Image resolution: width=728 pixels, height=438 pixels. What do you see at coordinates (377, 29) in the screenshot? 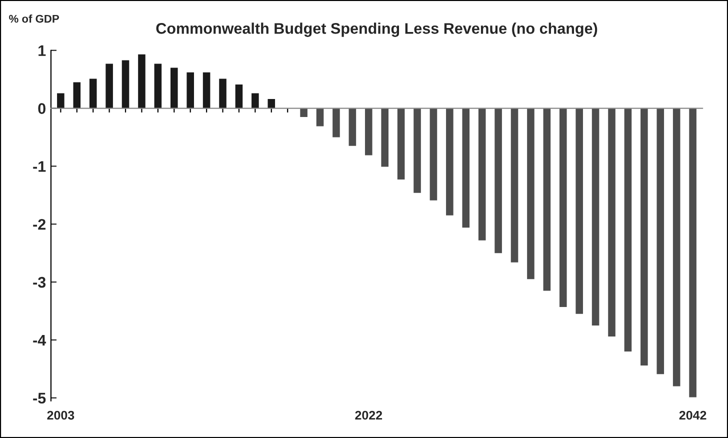
I see `chart-title: Commonwealth Budget Spending Less Revenue (no change)` at bounding box center [377, 29].